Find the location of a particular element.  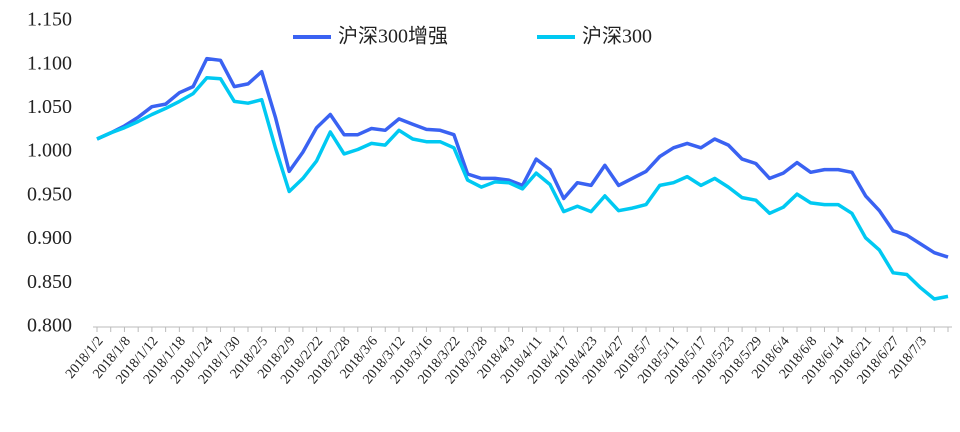

legend-label: 沪深300增强 is located at coordinates (393, 36).